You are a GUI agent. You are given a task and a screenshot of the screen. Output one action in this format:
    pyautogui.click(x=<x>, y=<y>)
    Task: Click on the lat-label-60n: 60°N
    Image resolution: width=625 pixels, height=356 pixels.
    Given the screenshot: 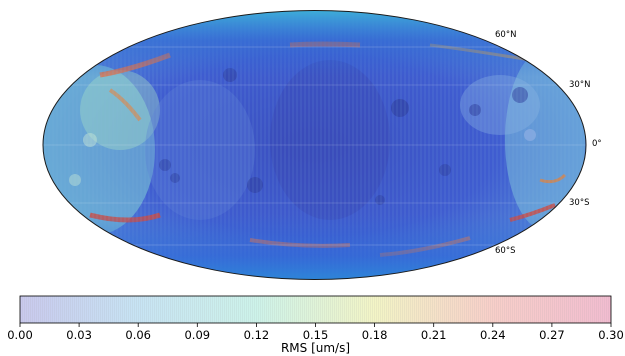 What is the action you would take?
    pyautogui.click(x=505, y=35)
    